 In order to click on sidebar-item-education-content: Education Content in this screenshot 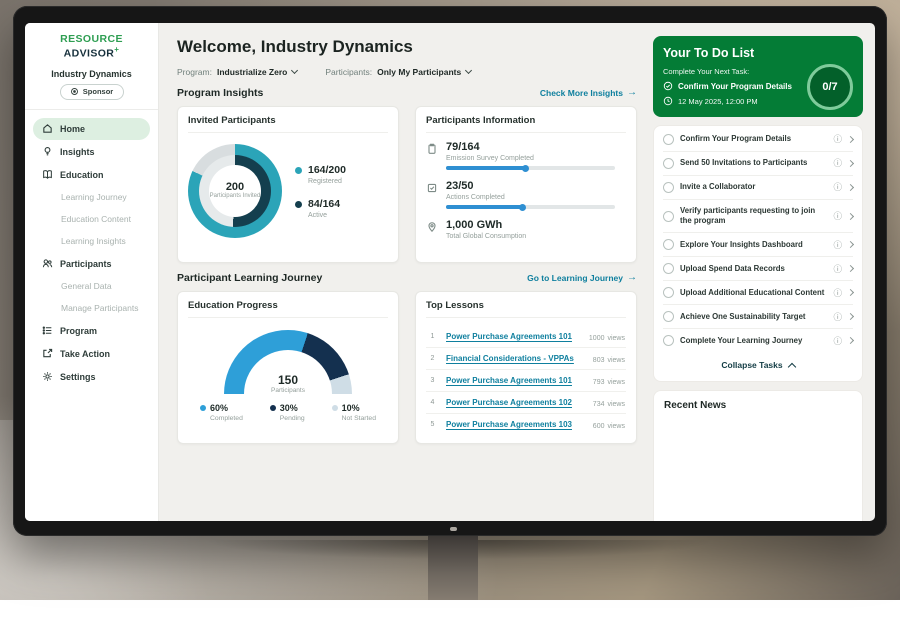, I will do `click(91, 219)`.